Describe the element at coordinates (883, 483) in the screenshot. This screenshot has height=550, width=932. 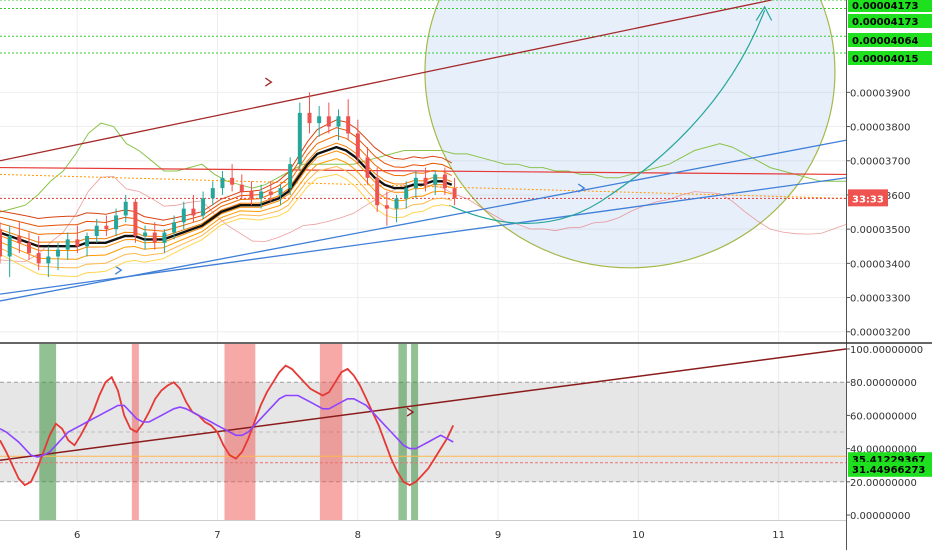
I see `osc-tick-label: 20.00000000` at that location.